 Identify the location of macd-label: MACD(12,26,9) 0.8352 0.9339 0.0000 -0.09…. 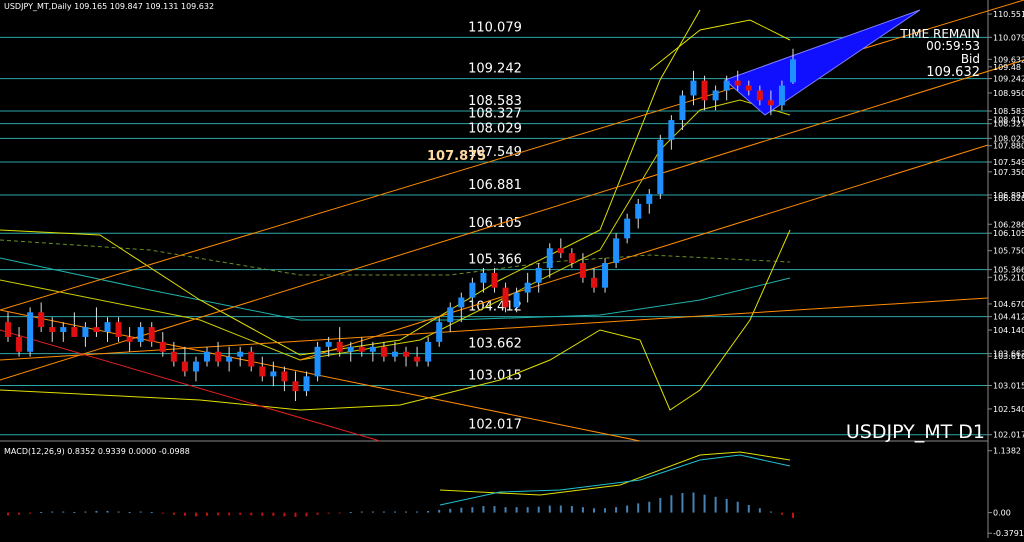
(97, 451).